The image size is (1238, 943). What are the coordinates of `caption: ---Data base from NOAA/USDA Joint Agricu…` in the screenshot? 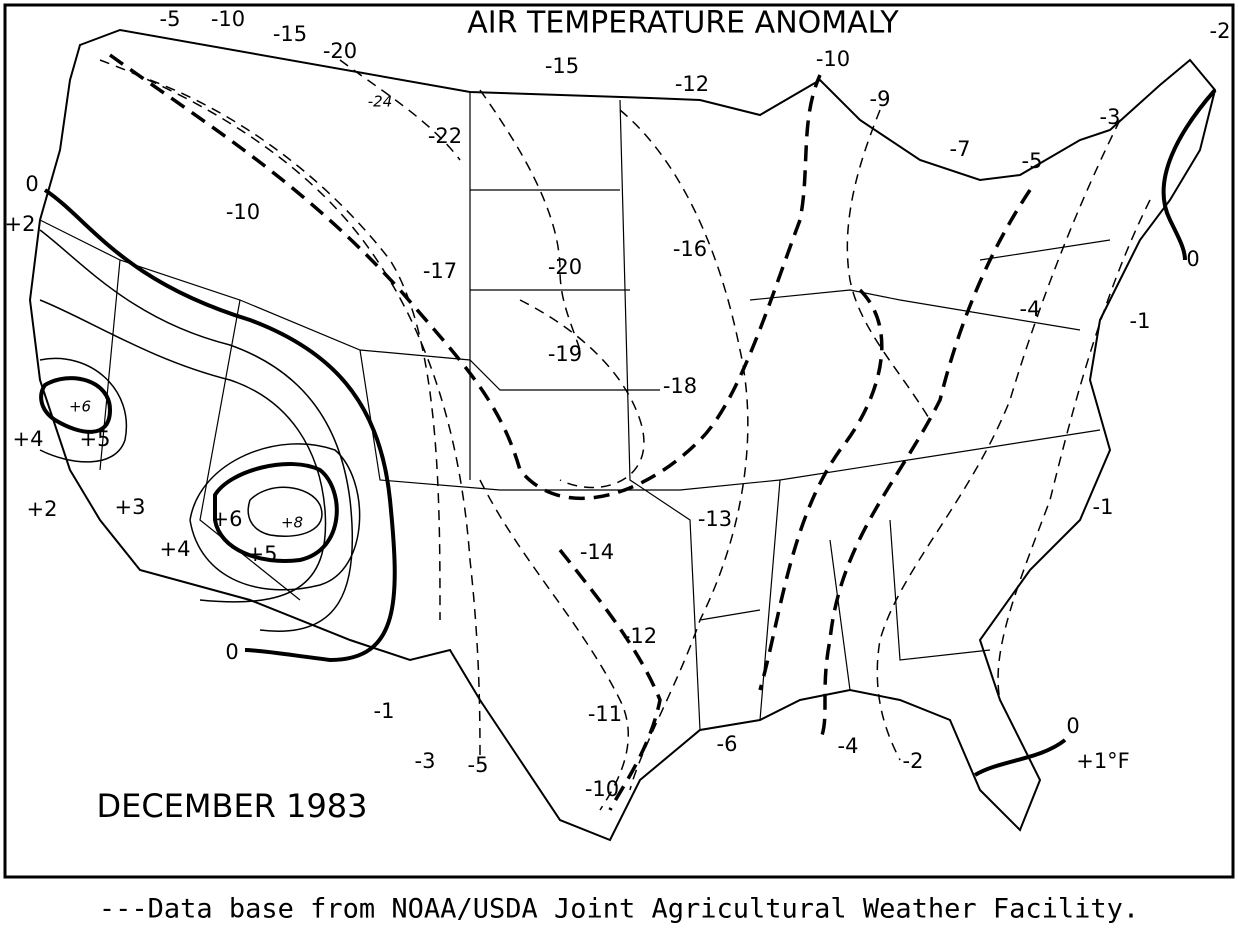 It's located at (619, 909).